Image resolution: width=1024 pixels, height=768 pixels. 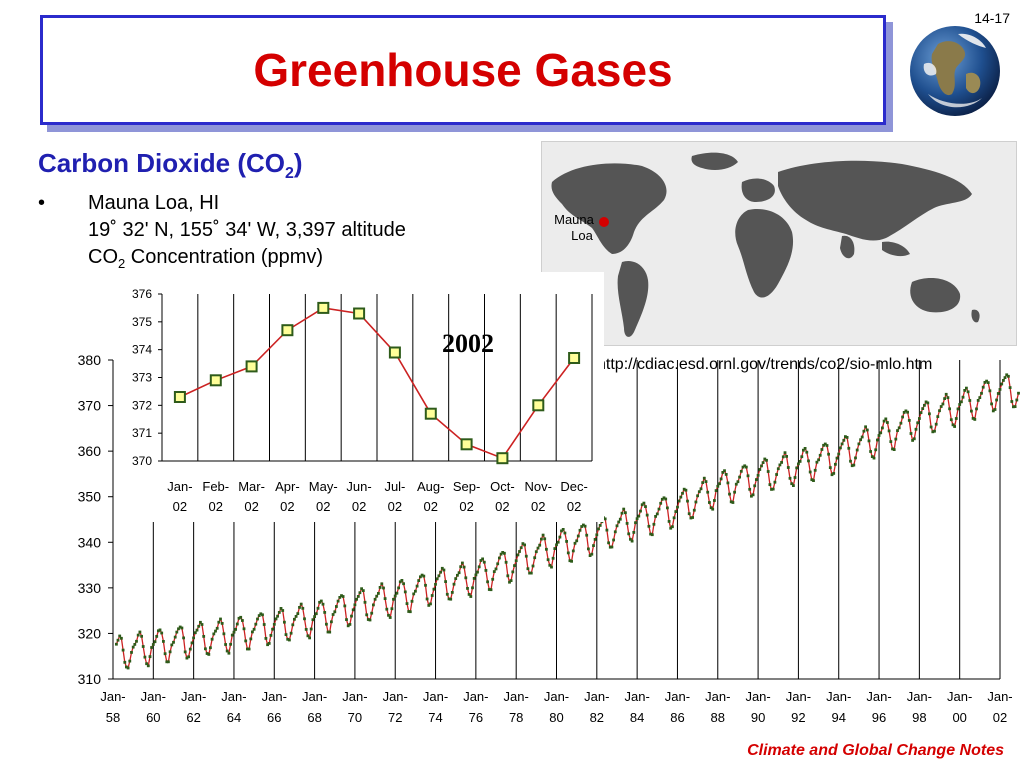 I want to click on inset-x-tick-label: Jan-, so click(x=179, y=486).